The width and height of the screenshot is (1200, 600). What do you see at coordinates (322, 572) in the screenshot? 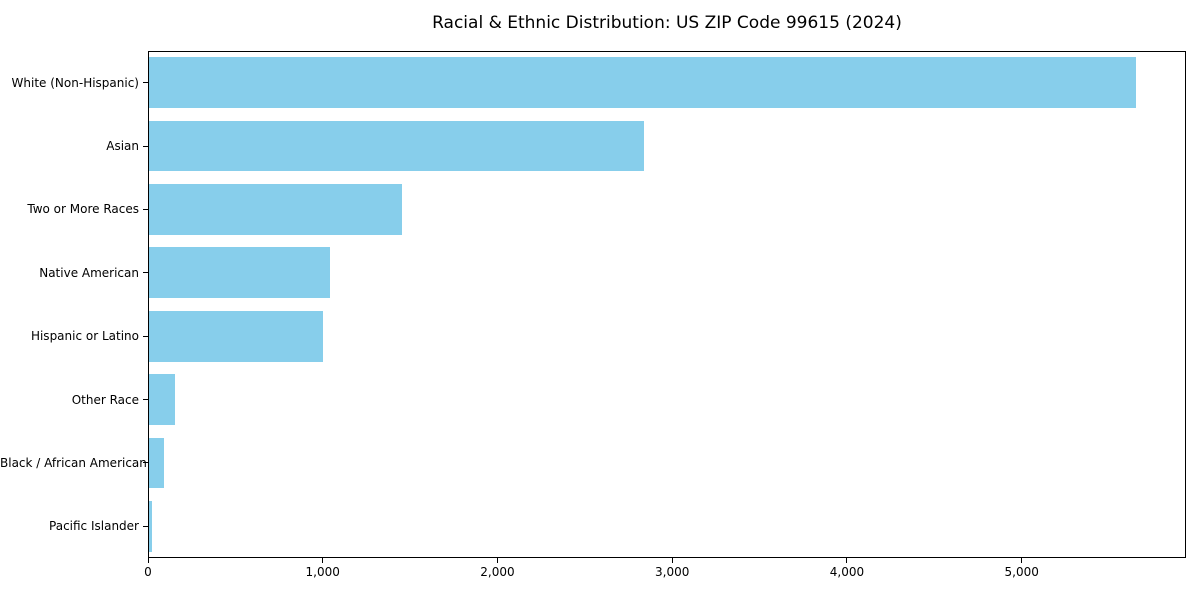
I see `x-tick-label: 1,000` at bounding box center [322, 572].